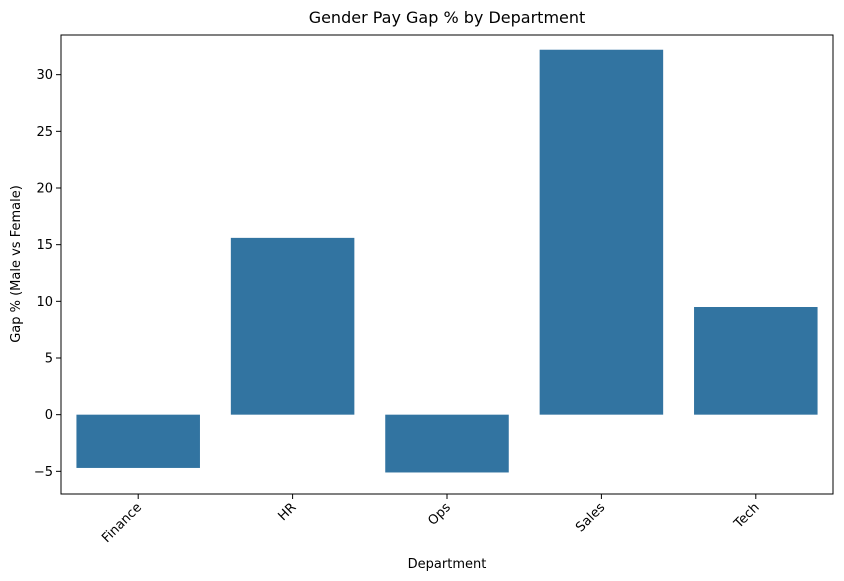 This screenshot has height=581, width=844. Describe the element at coordinates (447, 443) in the screenshot. I see `bar-ops` at that location.